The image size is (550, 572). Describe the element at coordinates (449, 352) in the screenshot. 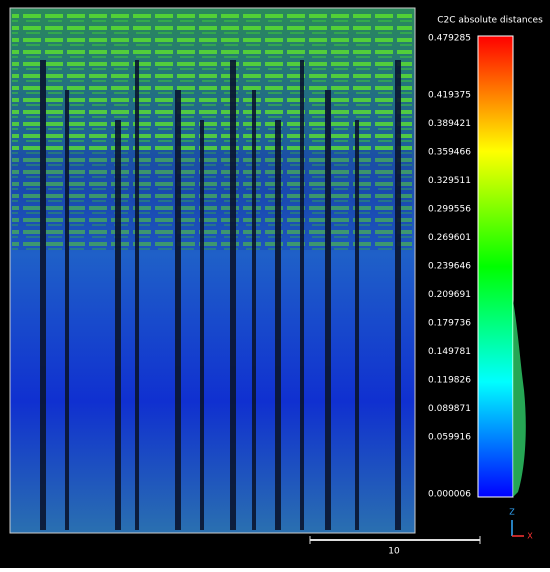

I see `scale-label: 0.149781` at that location.